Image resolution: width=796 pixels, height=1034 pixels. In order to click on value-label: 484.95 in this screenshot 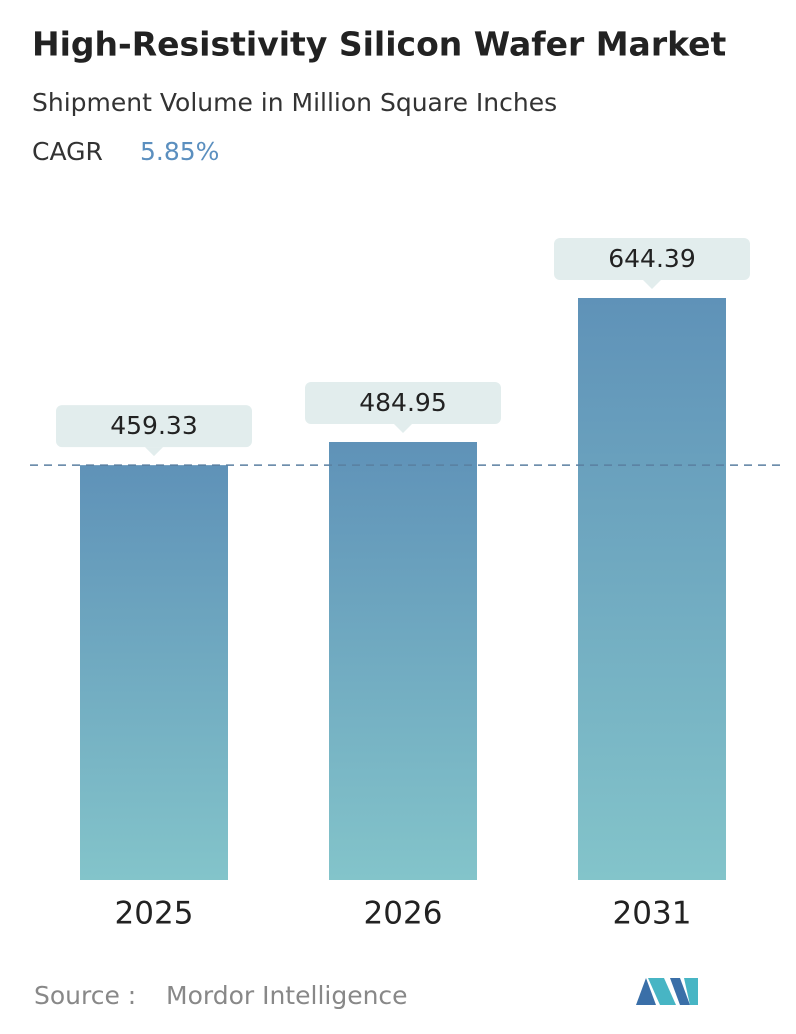, I will do `click(402, 402)`.